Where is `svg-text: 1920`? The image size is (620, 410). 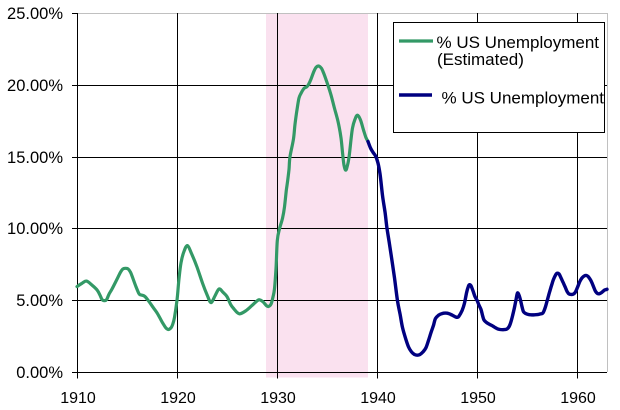 svg-text: 1920 is located at coordinates (178, 398).